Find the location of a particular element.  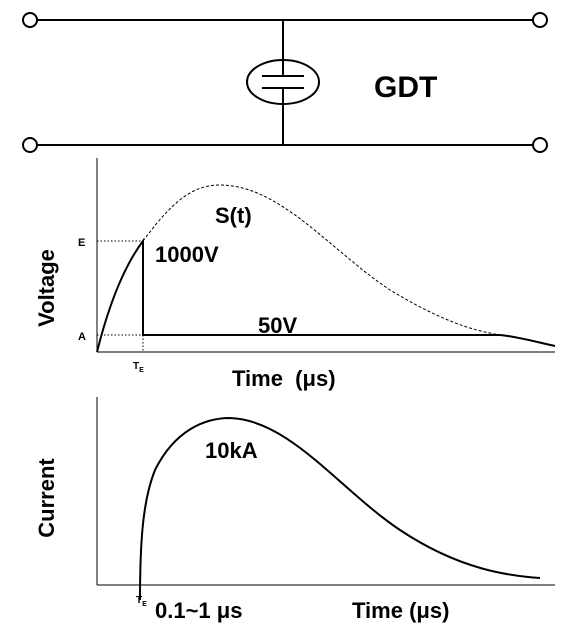

gdt-label: GDT is located at coordinates (405, 87).